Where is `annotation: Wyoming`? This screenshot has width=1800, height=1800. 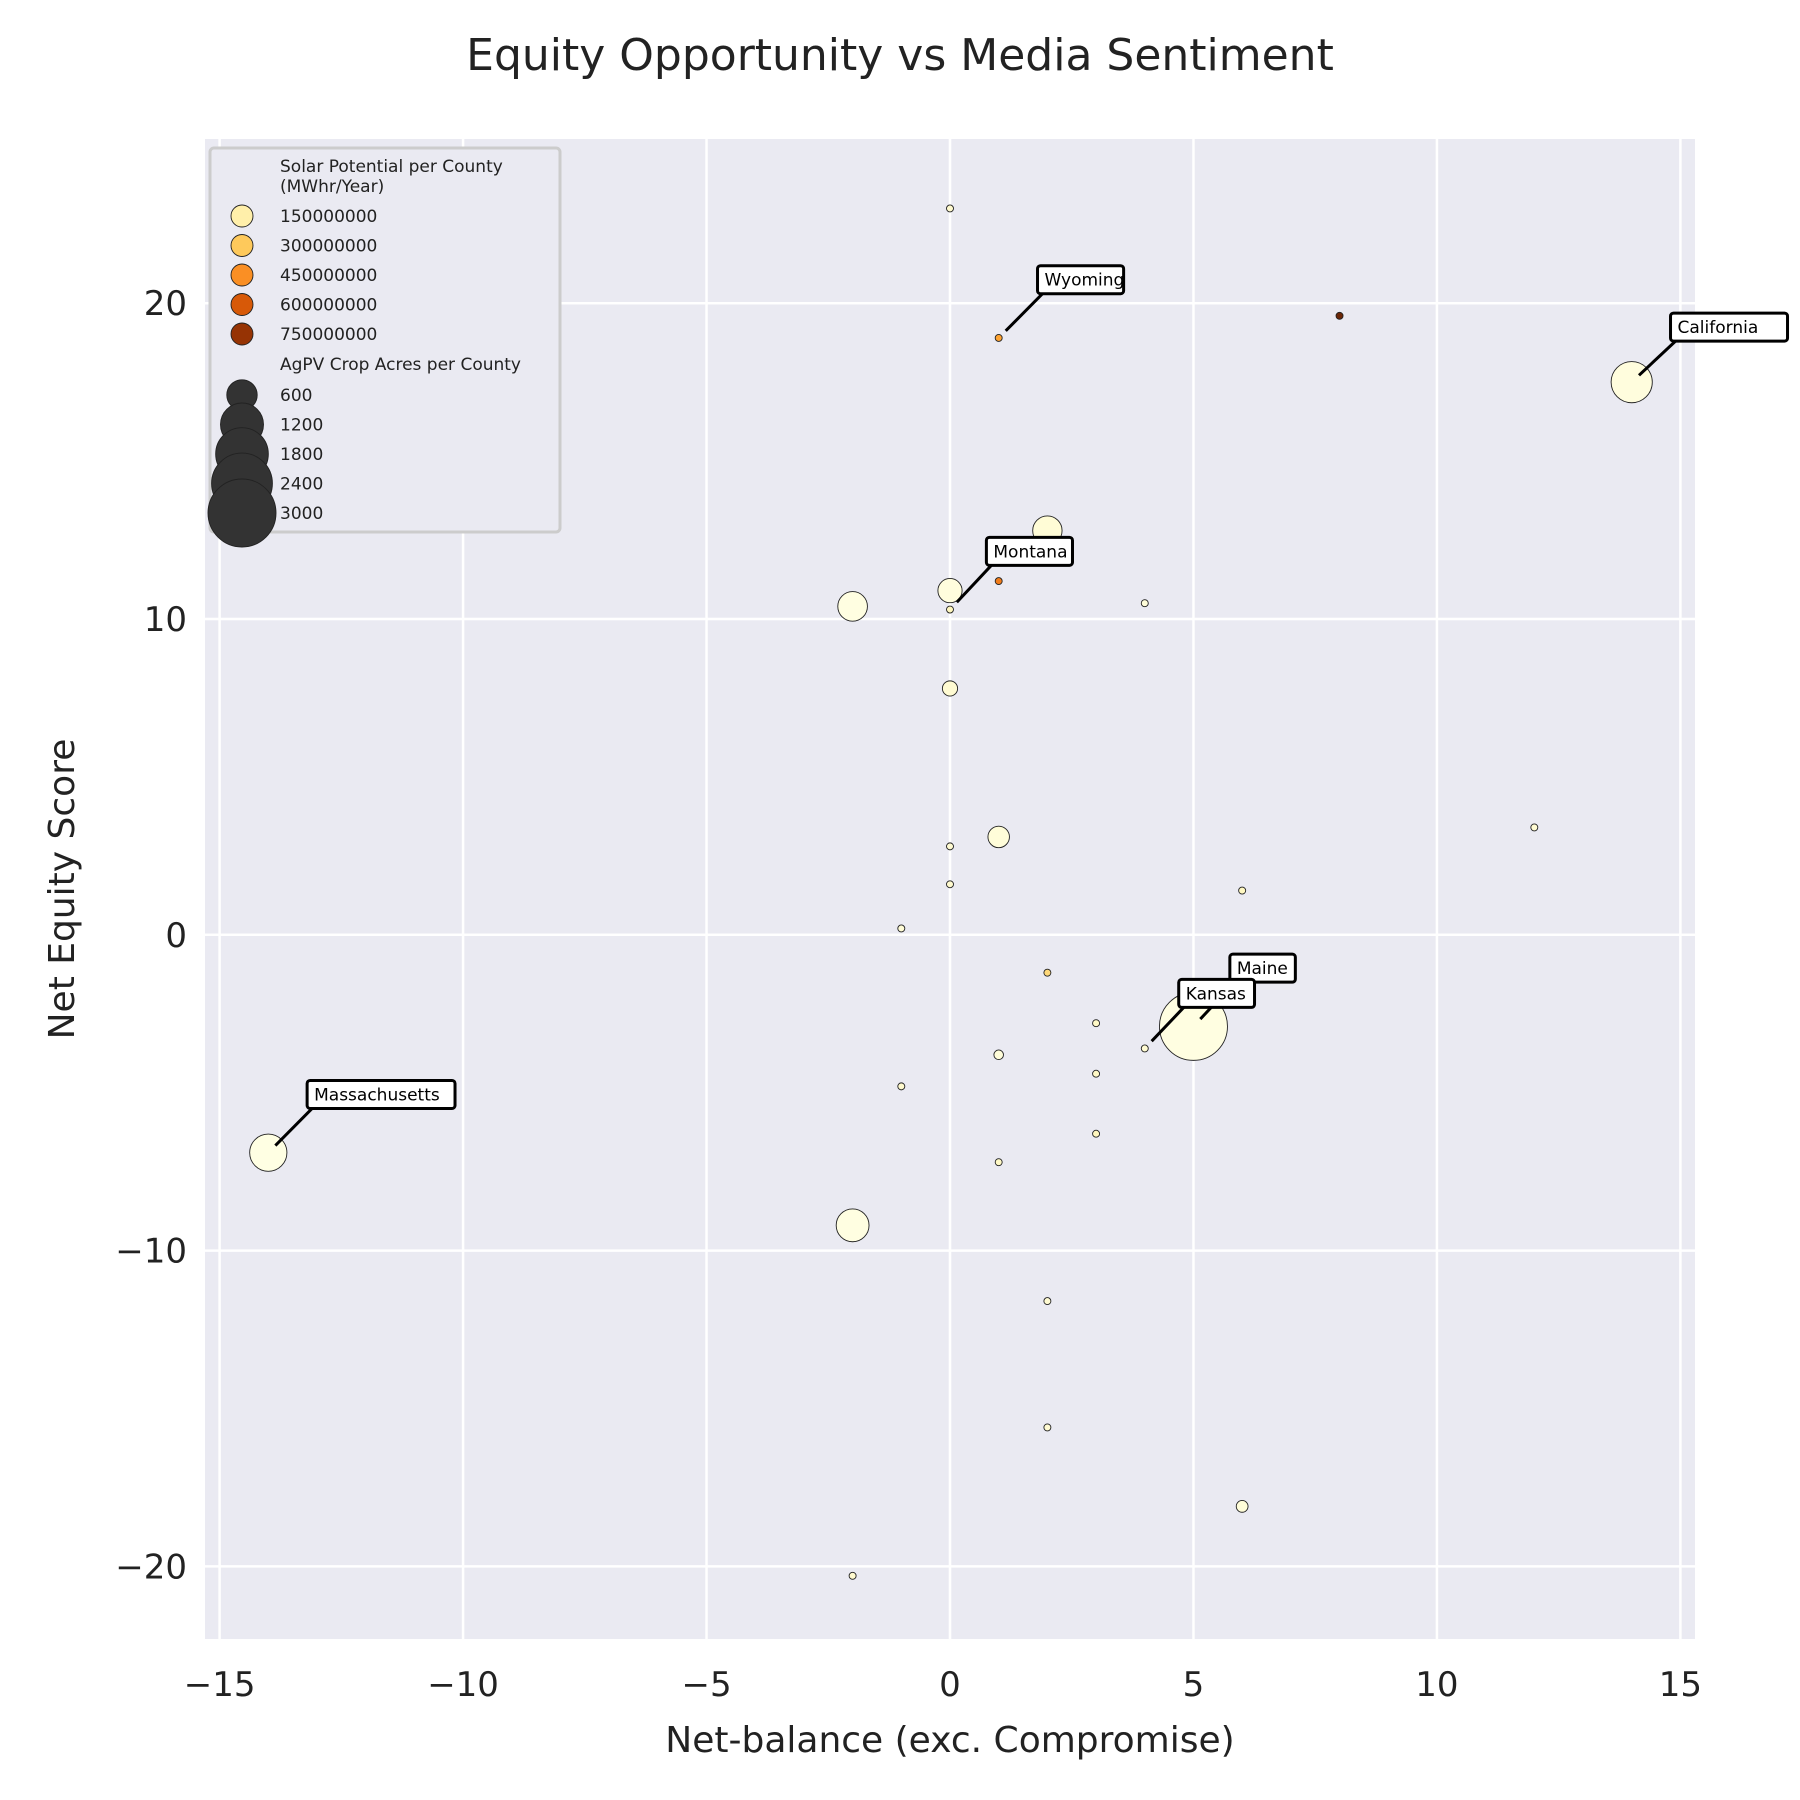
annotation: Wyoming is located at coordinates (1065, 298).